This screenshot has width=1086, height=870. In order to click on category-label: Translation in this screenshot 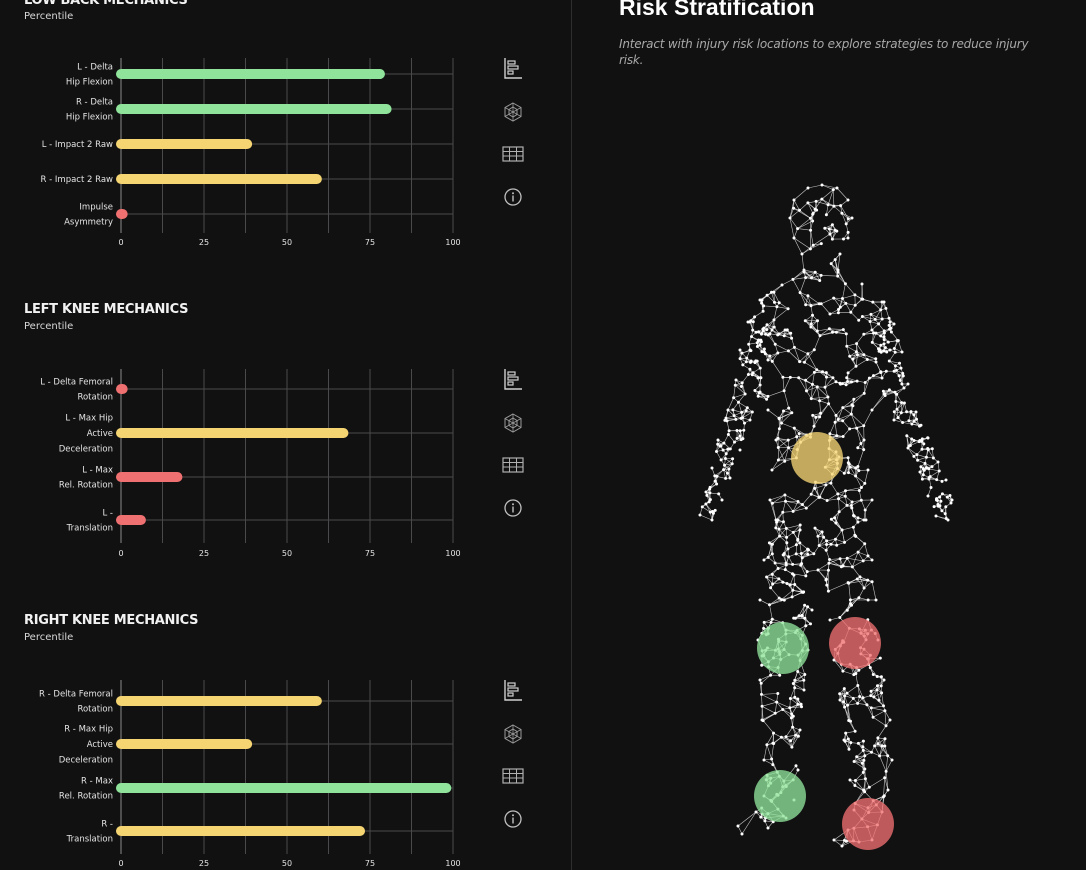, I will do `click(89, 840)`.